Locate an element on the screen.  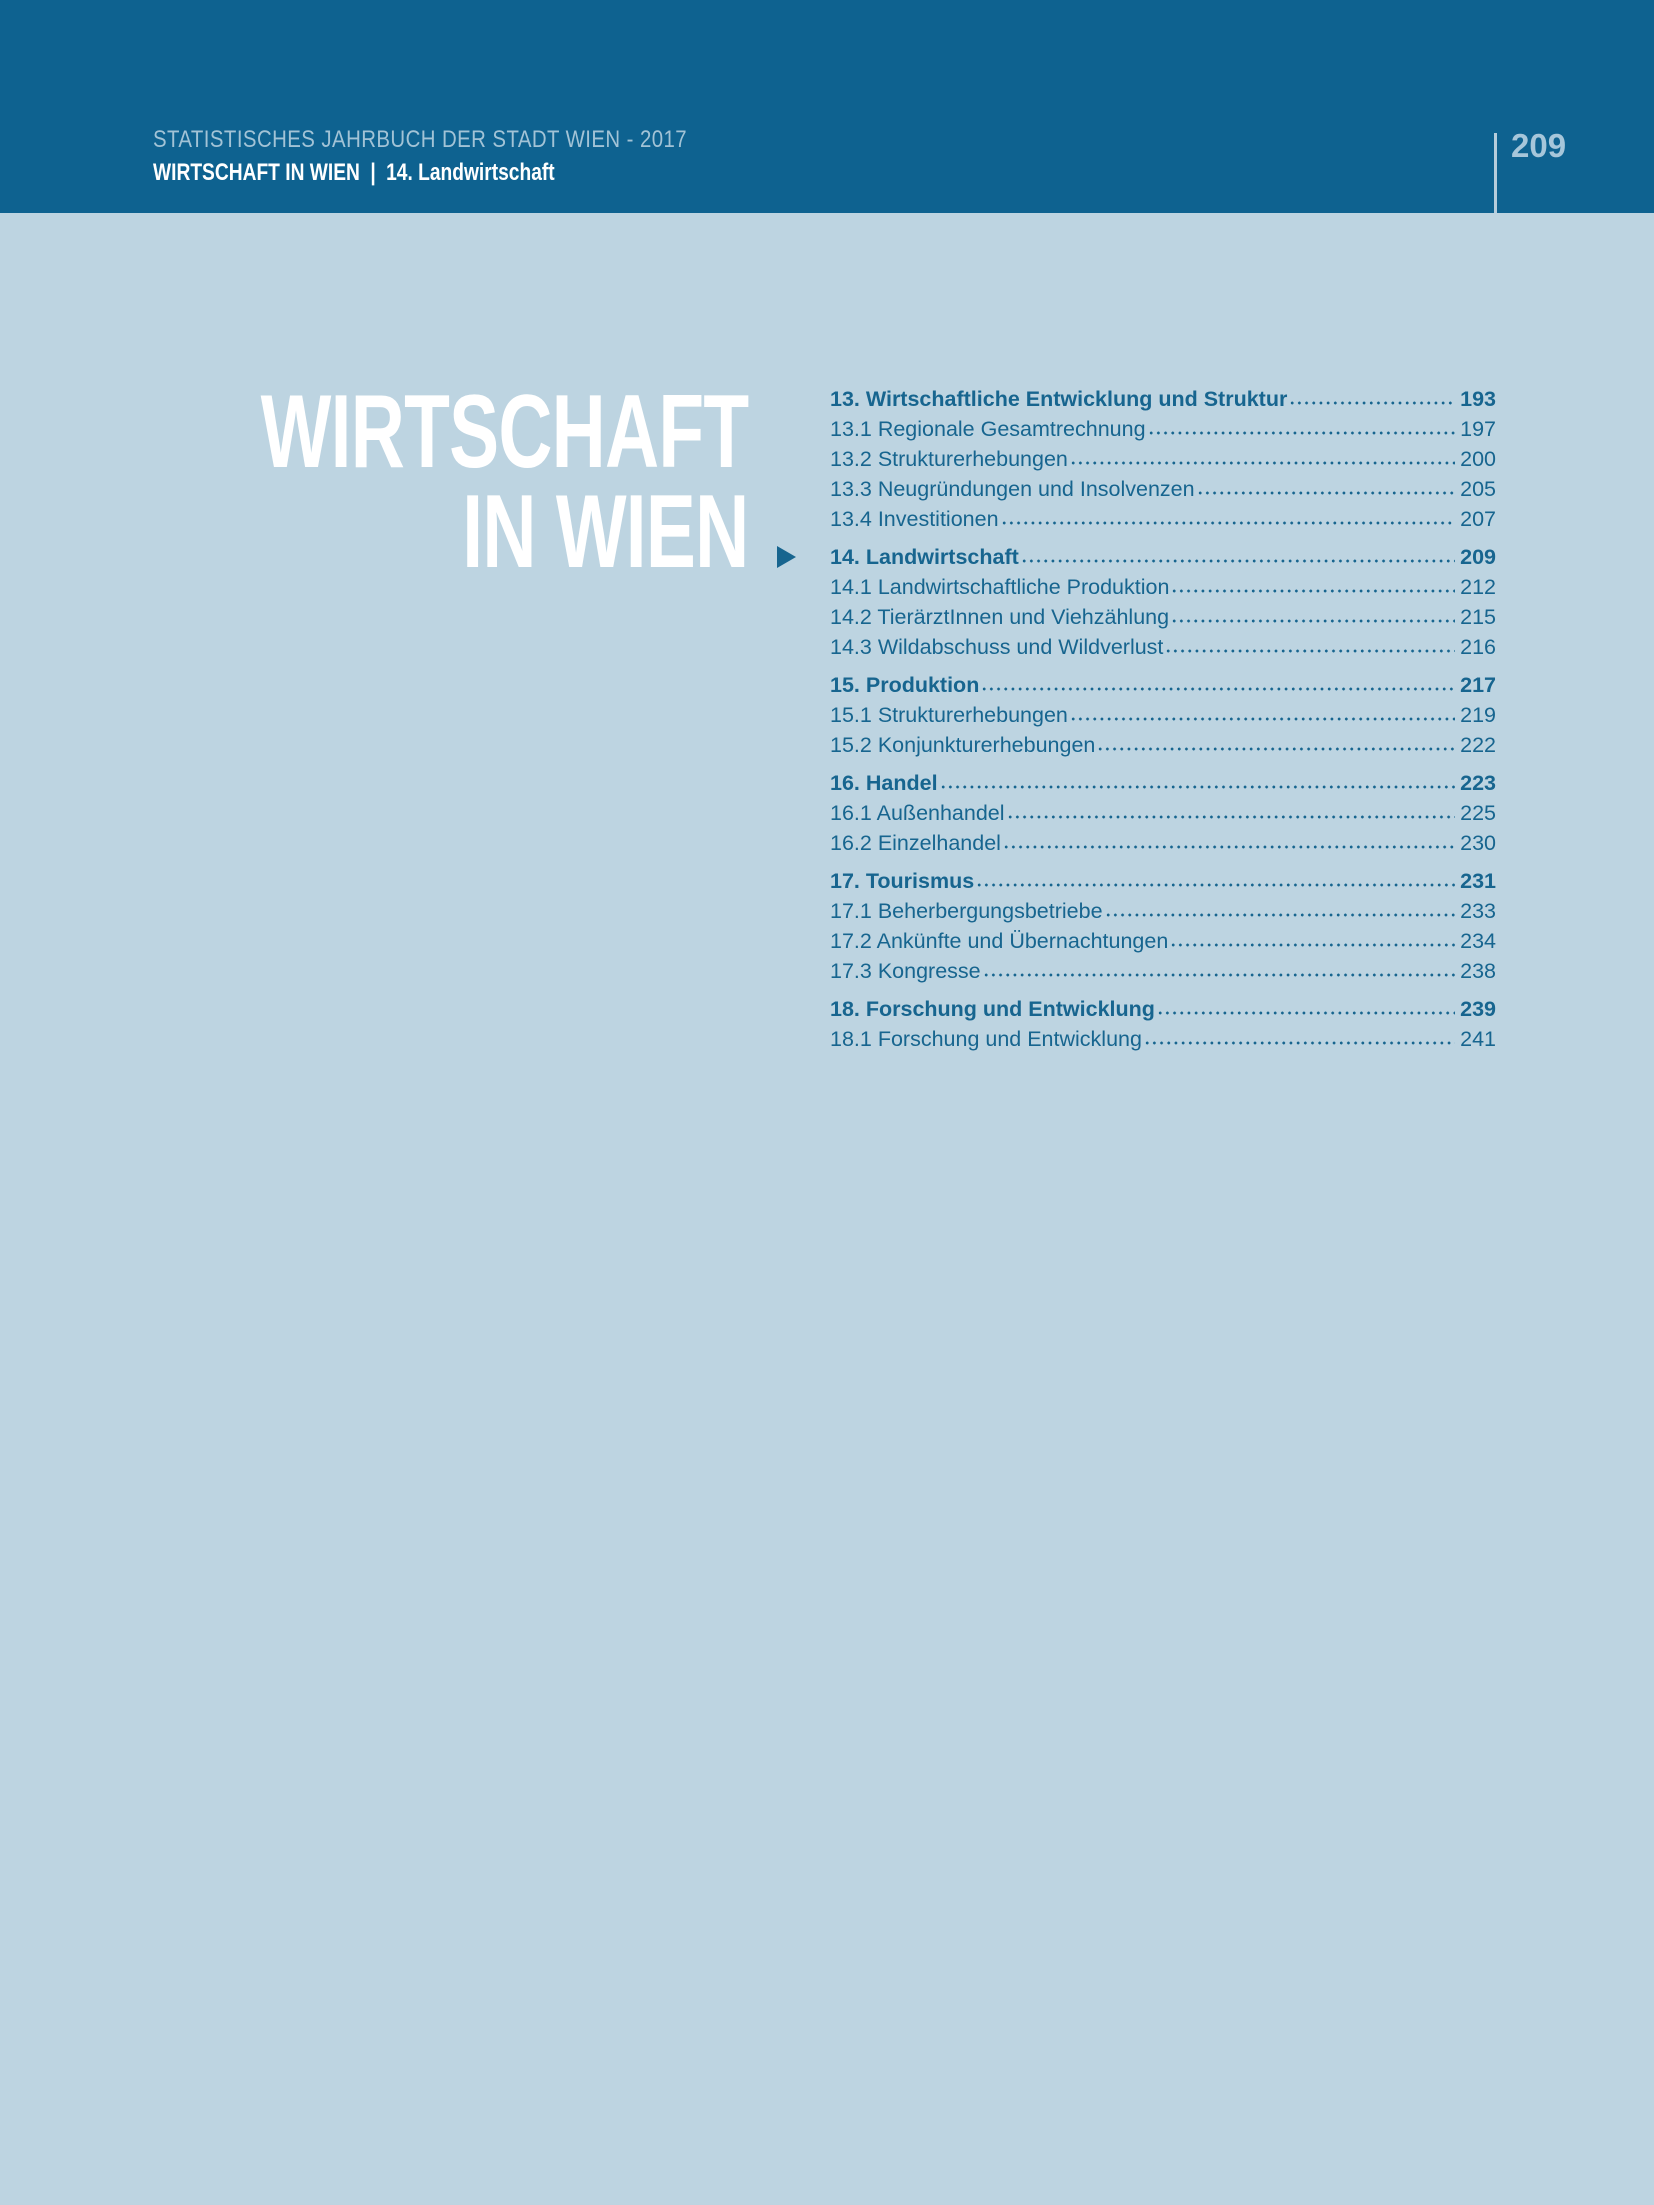
toc-row: 13.4 Investitionen 207 is located at coordinates (1163, 519).